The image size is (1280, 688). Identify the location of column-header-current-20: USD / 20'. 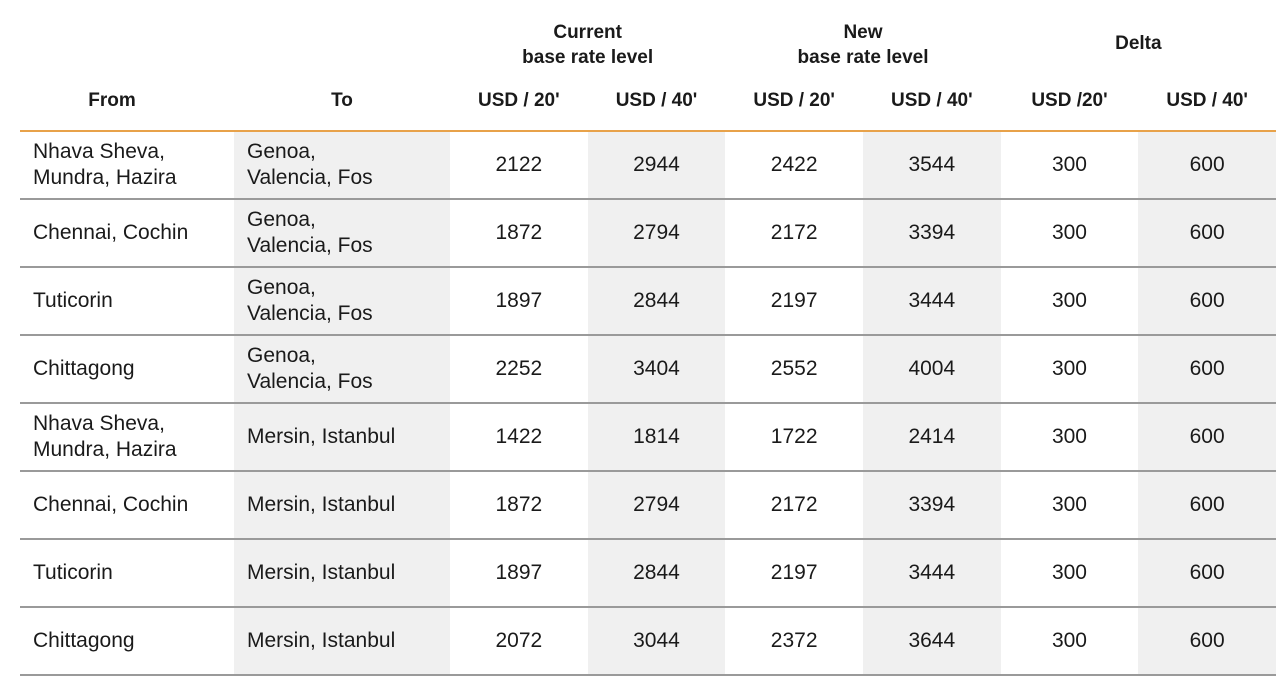
(519, 102).